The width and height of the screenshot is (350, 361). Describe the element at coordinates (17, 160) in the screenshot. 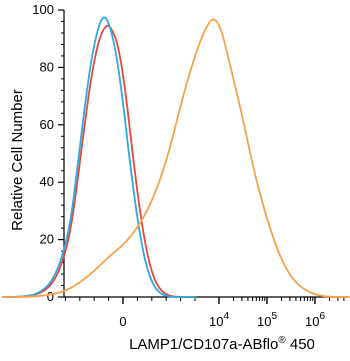

I see `y-axis-title: Relative Cell Number` at that location.